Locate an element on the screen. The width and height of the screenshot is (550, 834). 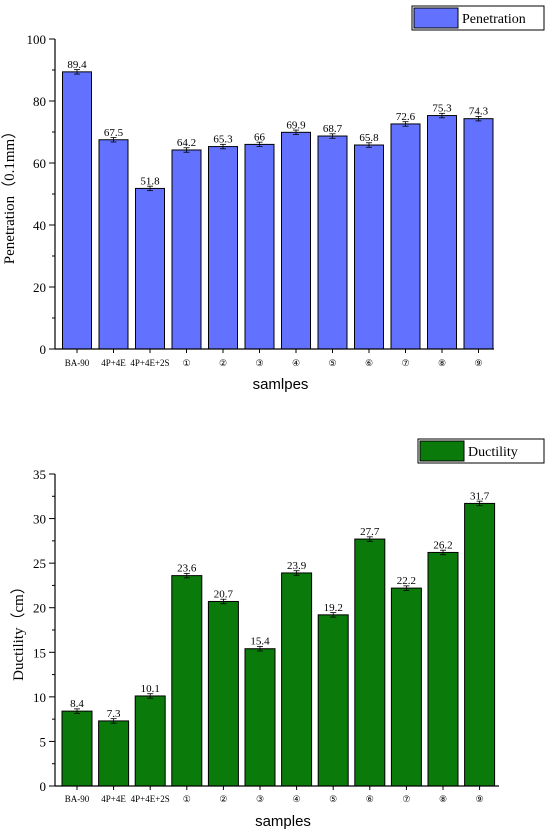
x-axis-title: samlpes is located at coordinates (281, 384).